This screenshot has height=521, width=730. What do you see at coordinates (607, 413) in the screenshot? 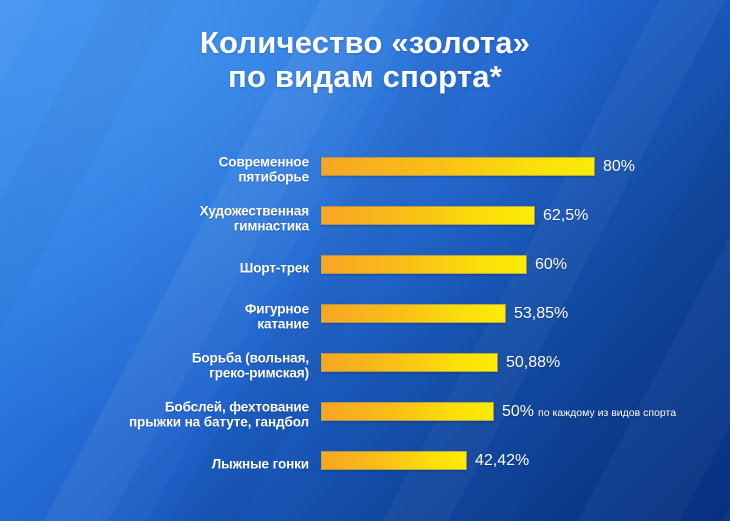
I see `bar-value-note: по каждому из видов спорта` at bounding box center [607, 413].